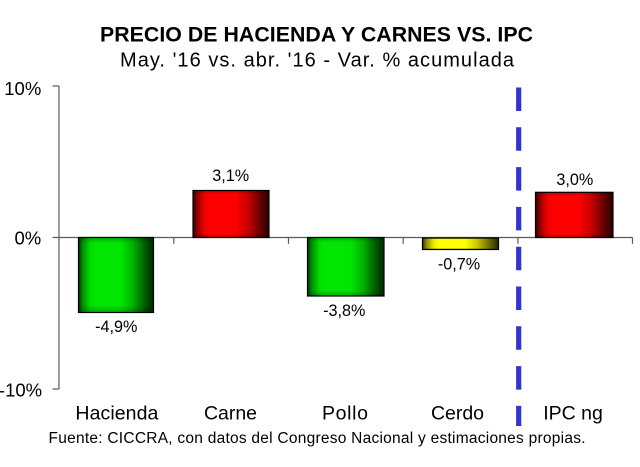  I want to click on svg-text: Cerdo, so click(457, 413).